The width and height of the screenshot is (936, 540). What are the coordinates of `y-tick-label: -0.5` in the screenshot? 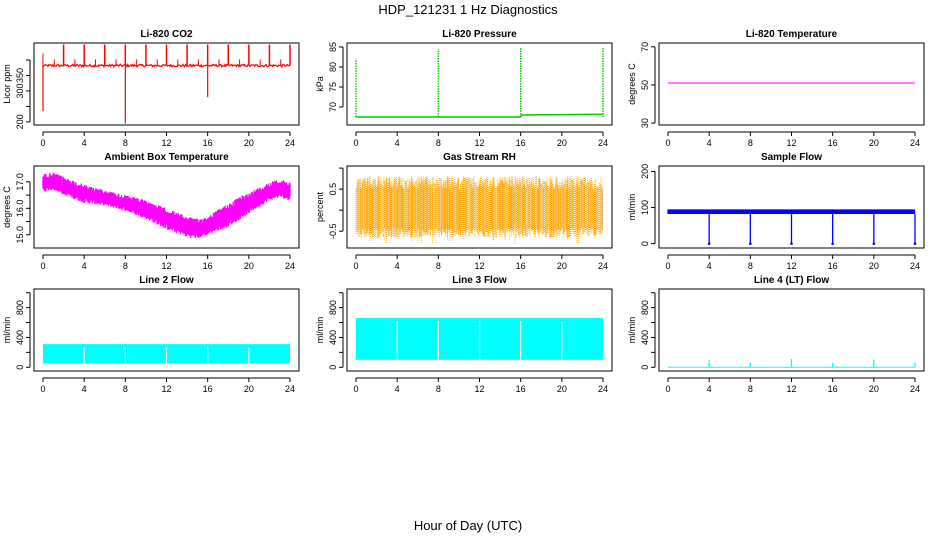 It's located at (333, 231).